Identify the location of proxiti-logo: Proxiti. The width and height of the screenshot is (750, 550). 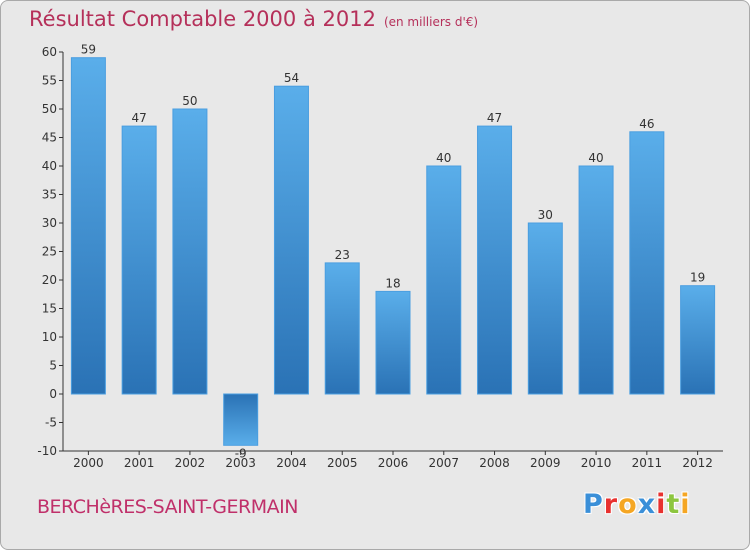
(637, 504).